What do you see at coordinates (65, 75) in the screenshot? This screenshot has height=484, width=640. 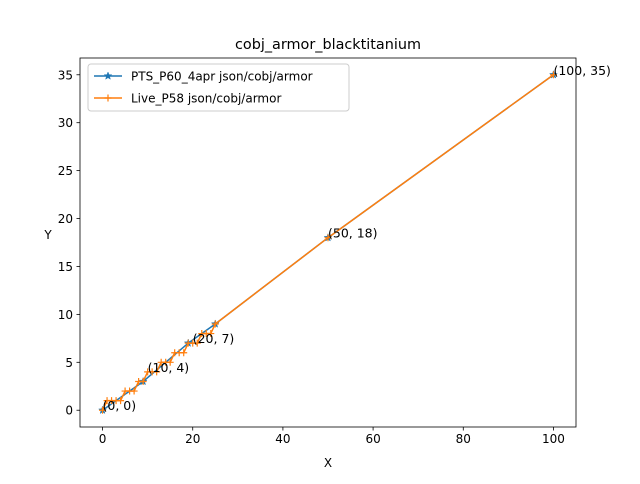 I see `y-tick-label-7: 35` at bounding box center [65, 75].